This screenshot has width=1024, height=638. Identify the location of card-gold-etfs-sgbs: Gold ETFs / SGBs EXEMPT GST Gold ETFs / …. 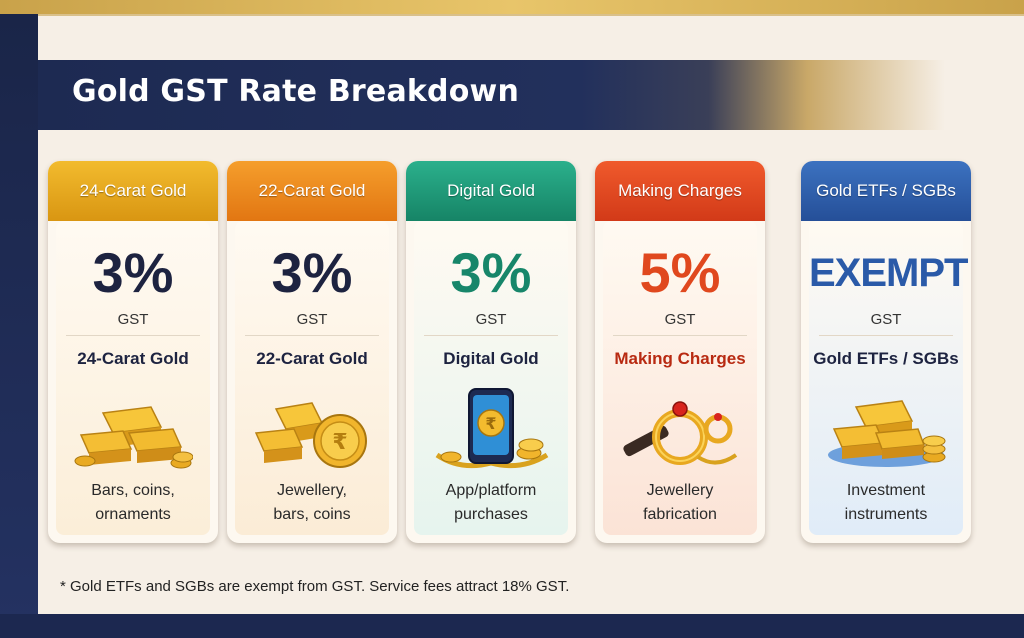
(886, 352).